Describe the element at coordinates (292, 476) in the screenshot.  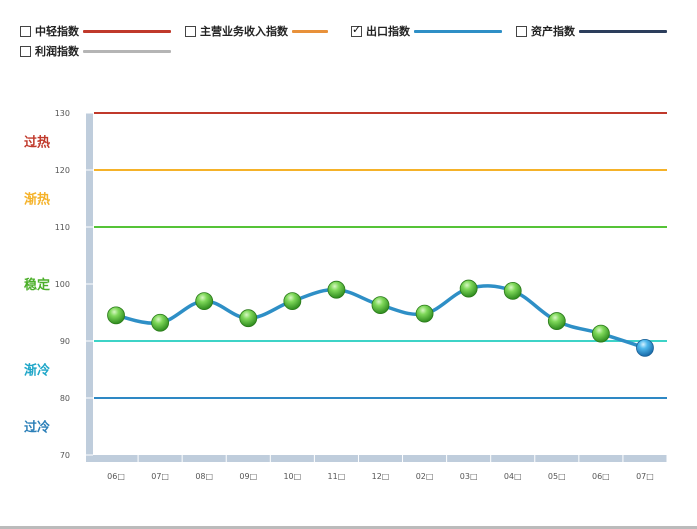
I see `x-tick-label: 10□` at that location.